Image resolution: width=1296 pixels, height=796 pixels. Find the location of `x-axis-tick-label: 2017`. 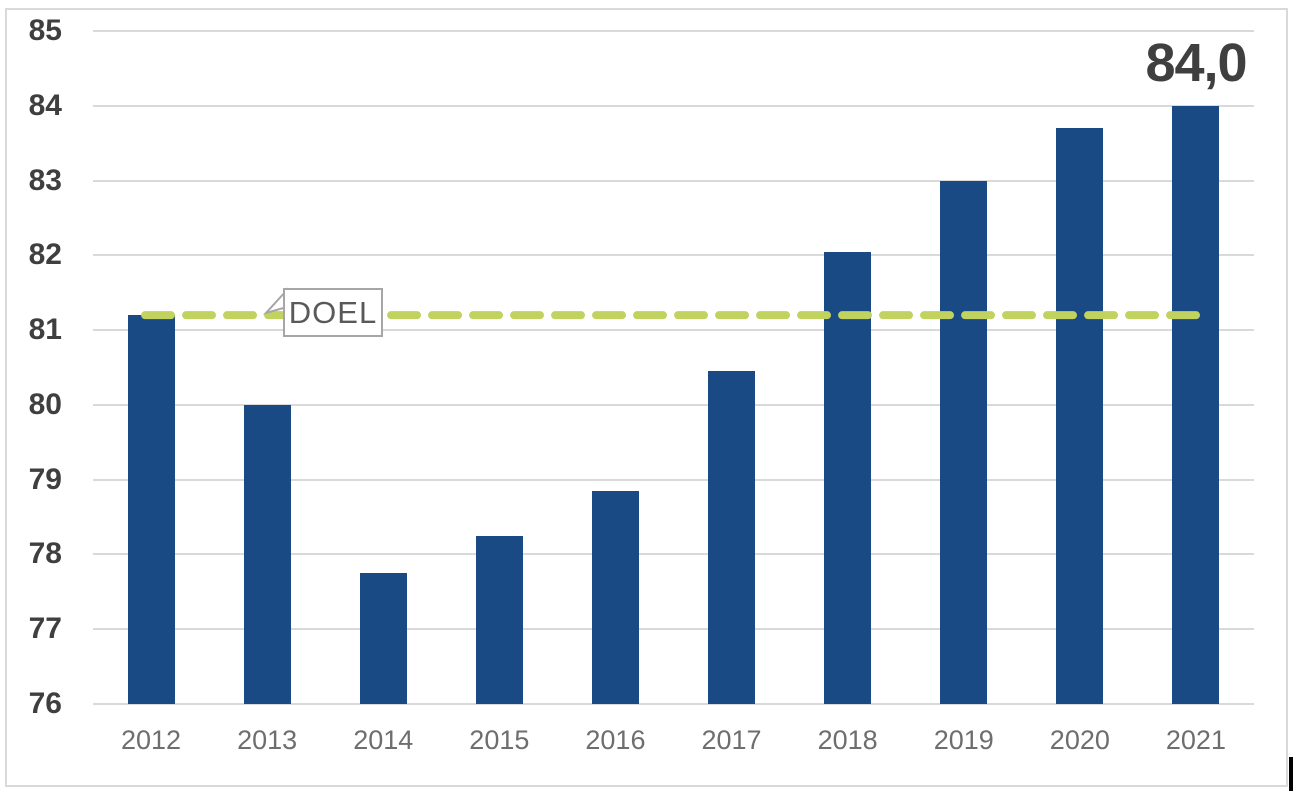

x-axis-tick-label: 2017 is located at coordinates (731, 740).